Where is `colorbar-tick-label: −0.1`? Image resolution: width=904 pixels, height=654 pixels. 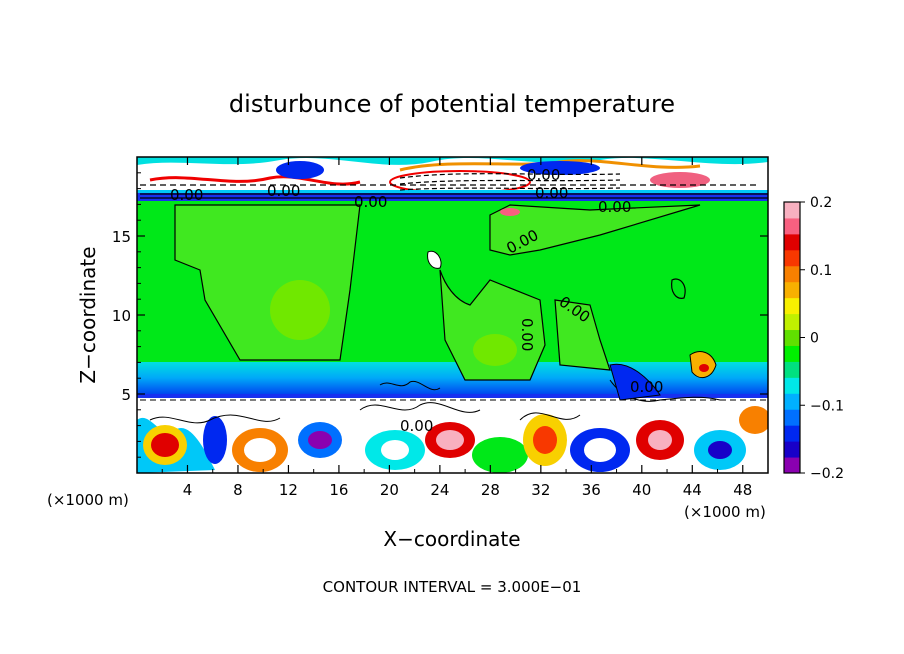
colorbar-tick-label: −0.1 is located at coordinates (827, 406).